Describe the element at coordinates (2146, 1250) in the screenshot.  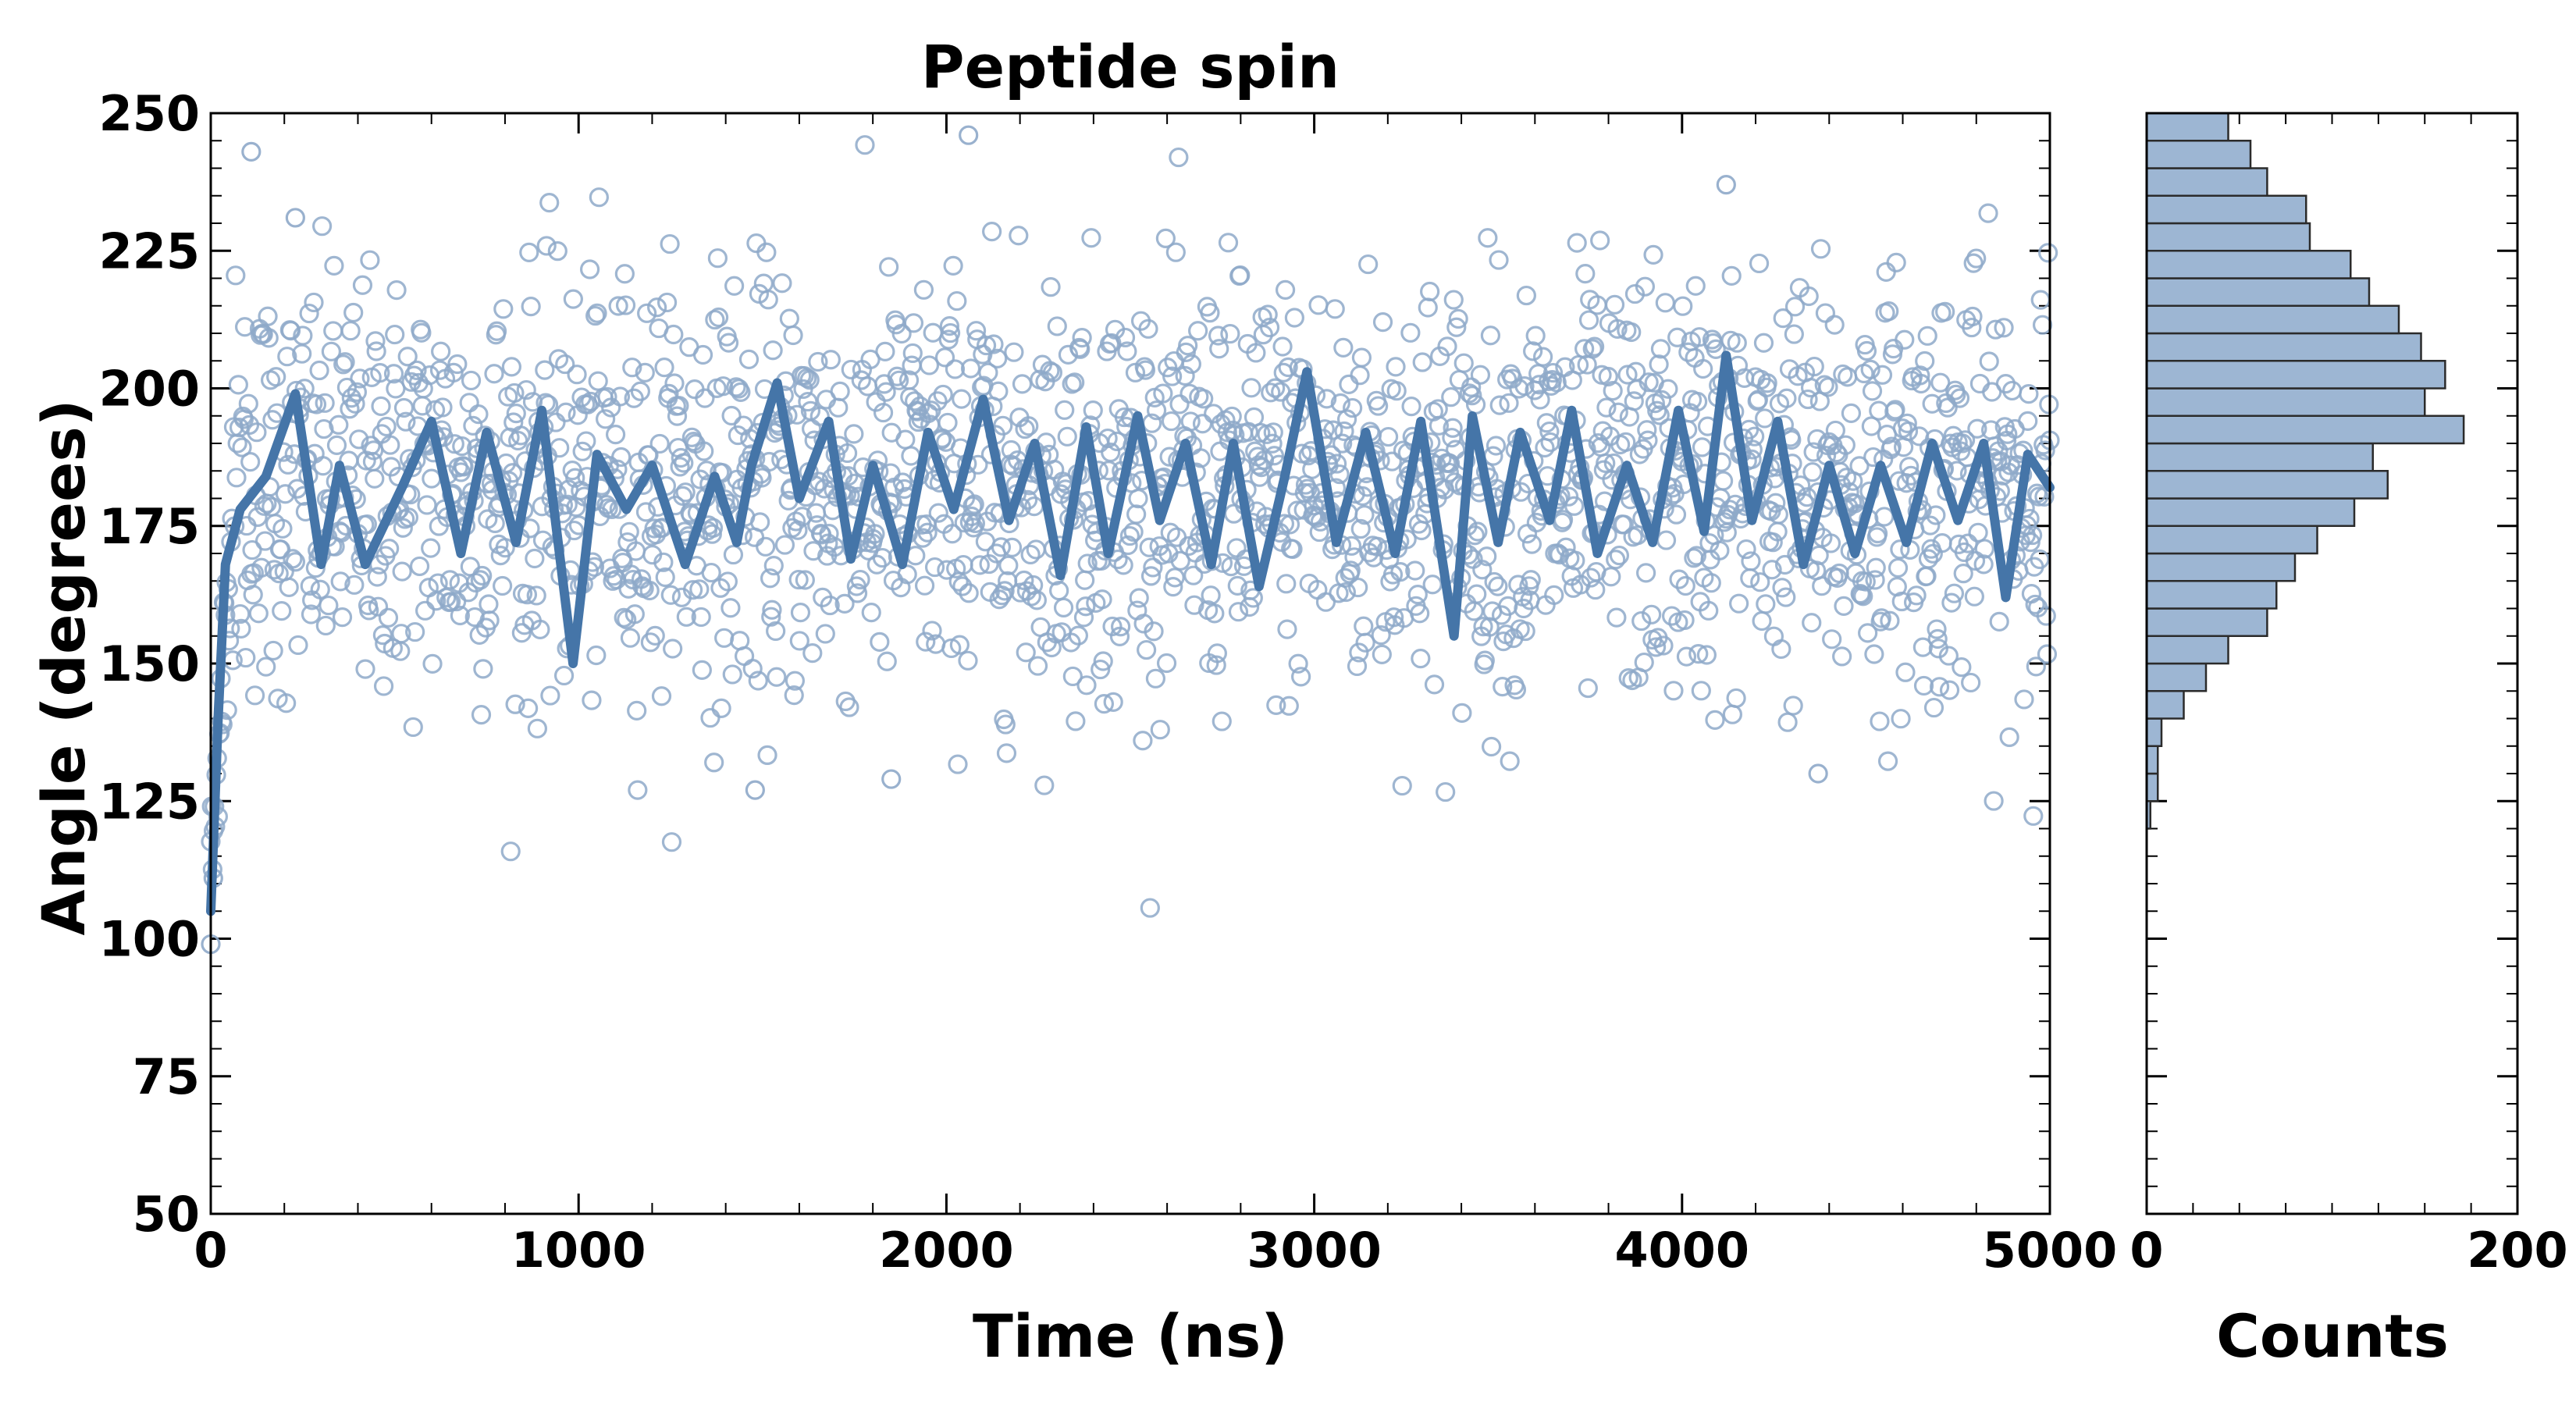
I see `histogram-x-tick-label: 0` at that location.